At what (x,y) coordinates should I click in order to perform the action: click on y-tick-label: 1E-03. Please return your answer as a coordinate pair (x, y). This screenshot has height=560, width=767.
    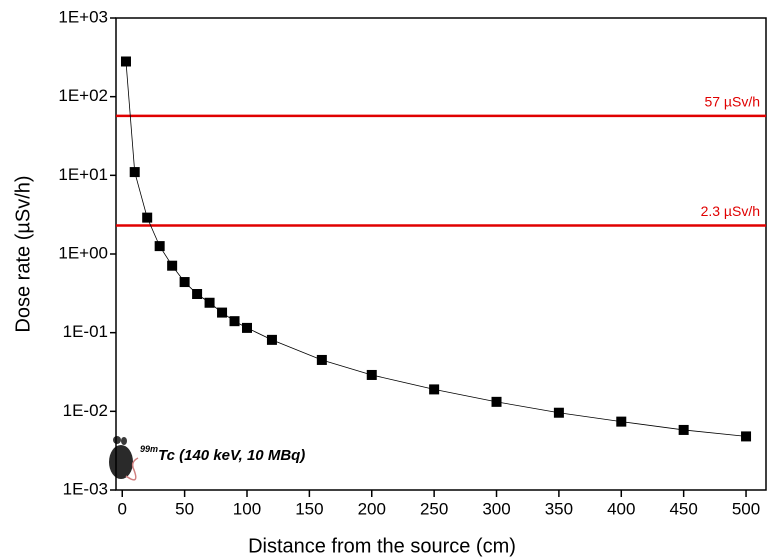
    Looking at the image, I should click on (85, 488).